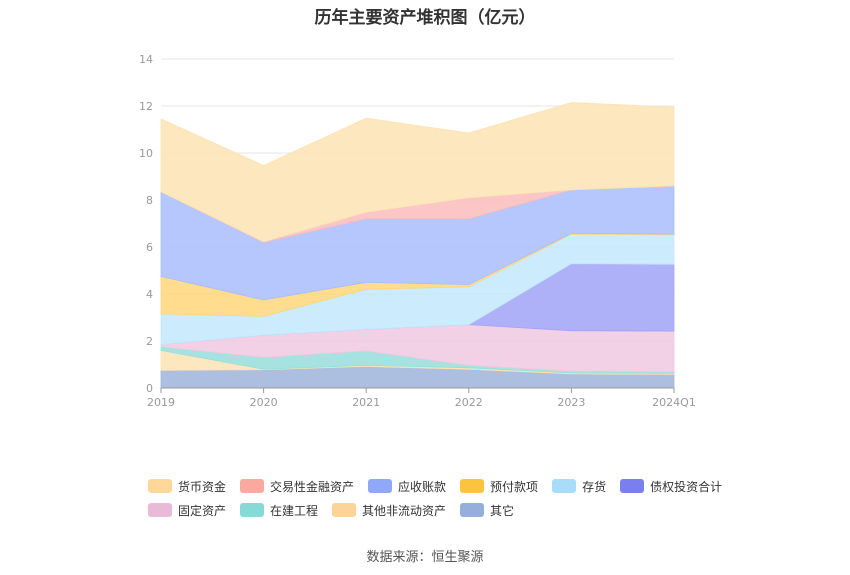 Image resolution: width=850 pixels, height=575 pixels. I want to click on y-tick-label: 0, so click(149, 388).